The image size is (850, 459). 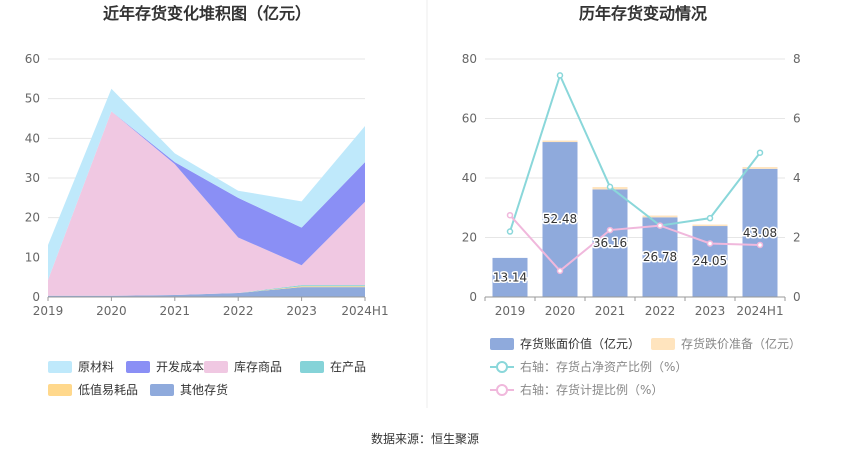 I want to click on right-x-tick: 2024H1, so click(x=759, y=311).